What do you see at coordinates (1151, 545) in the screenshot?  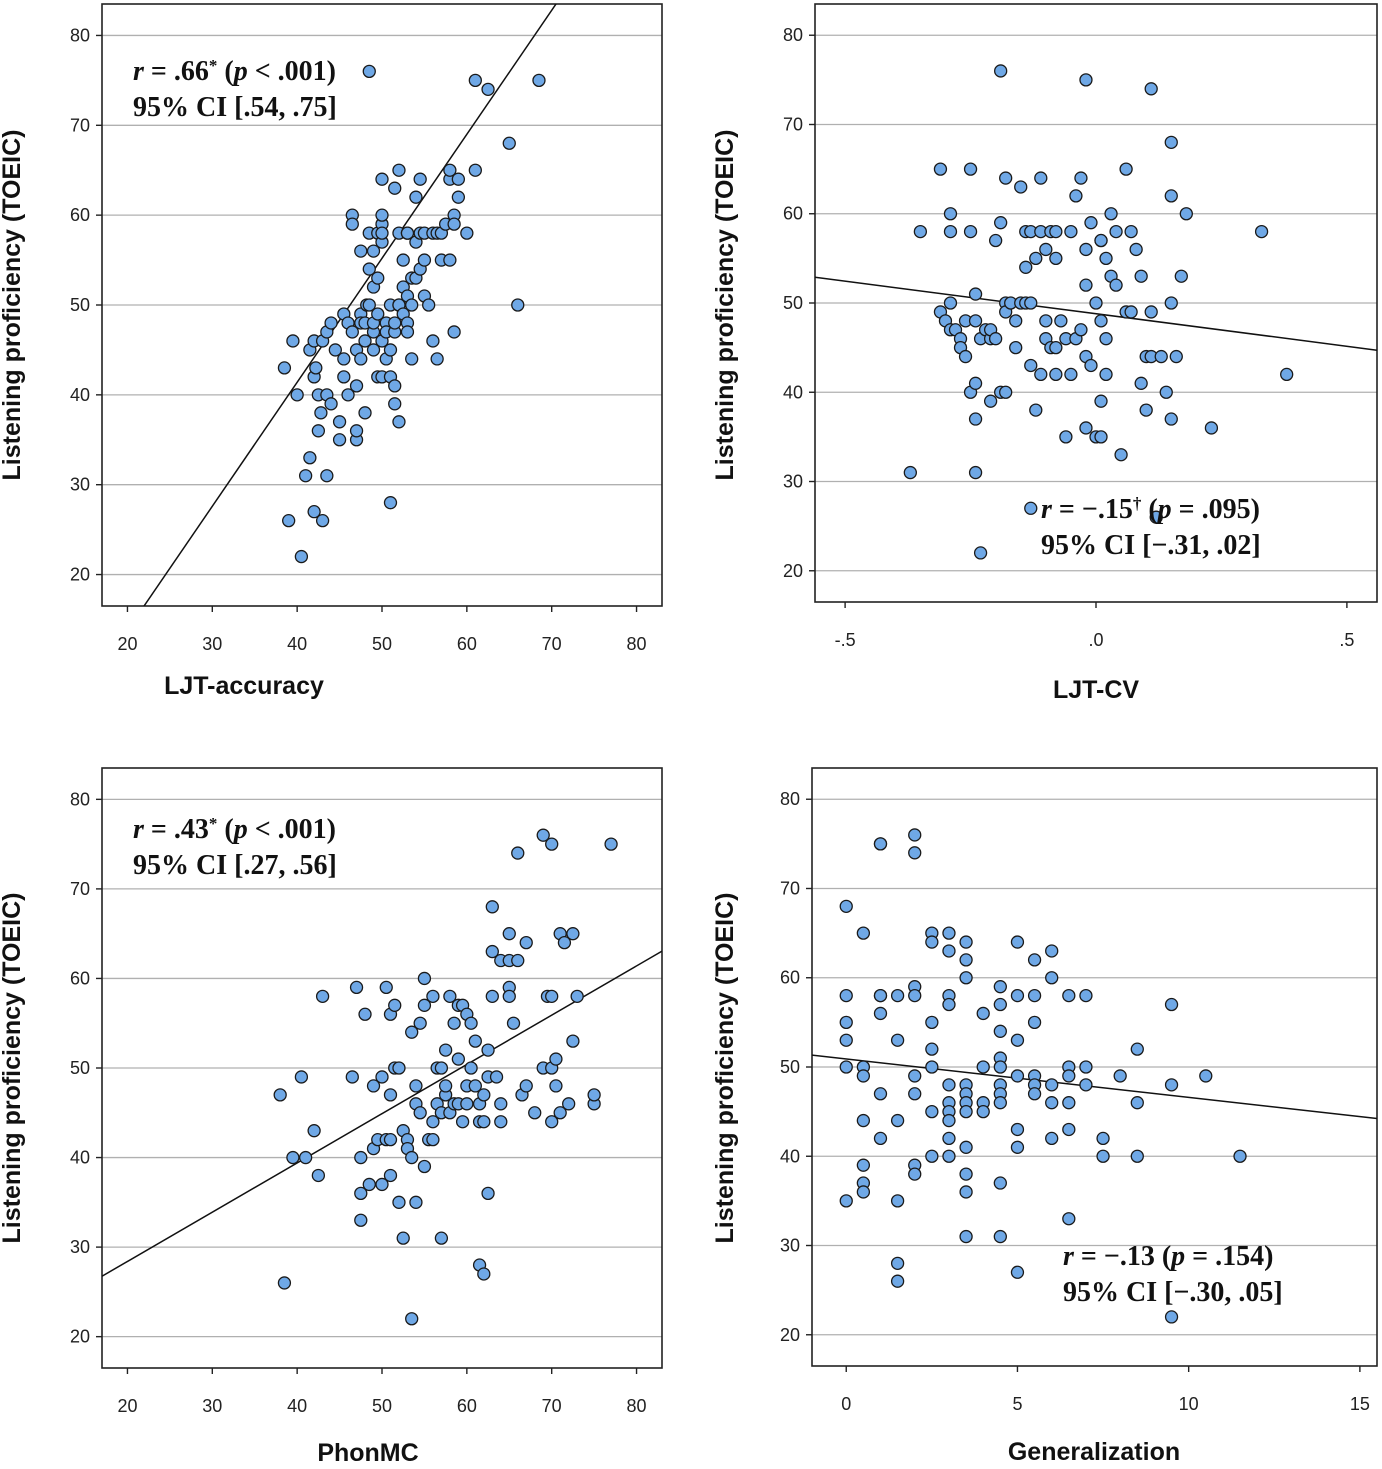 I see `stats-confidence-interval: 95% CI [−.31, .02]` at bounding box center [1151, 545].